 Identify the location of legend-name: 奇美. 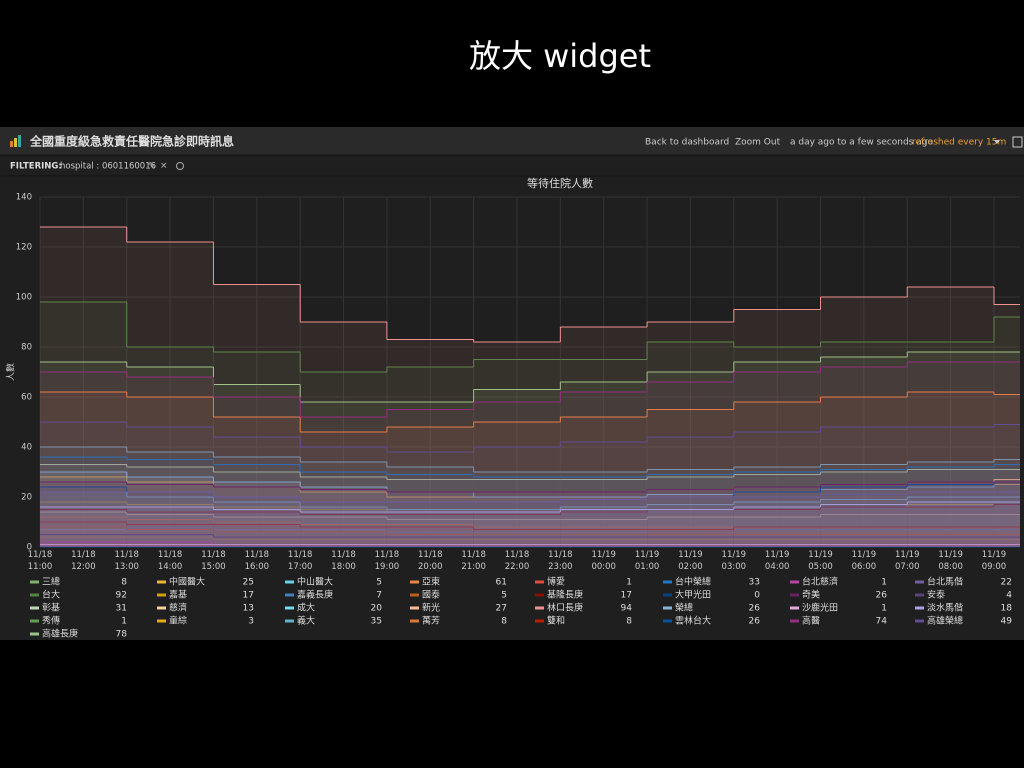
(811, 595).